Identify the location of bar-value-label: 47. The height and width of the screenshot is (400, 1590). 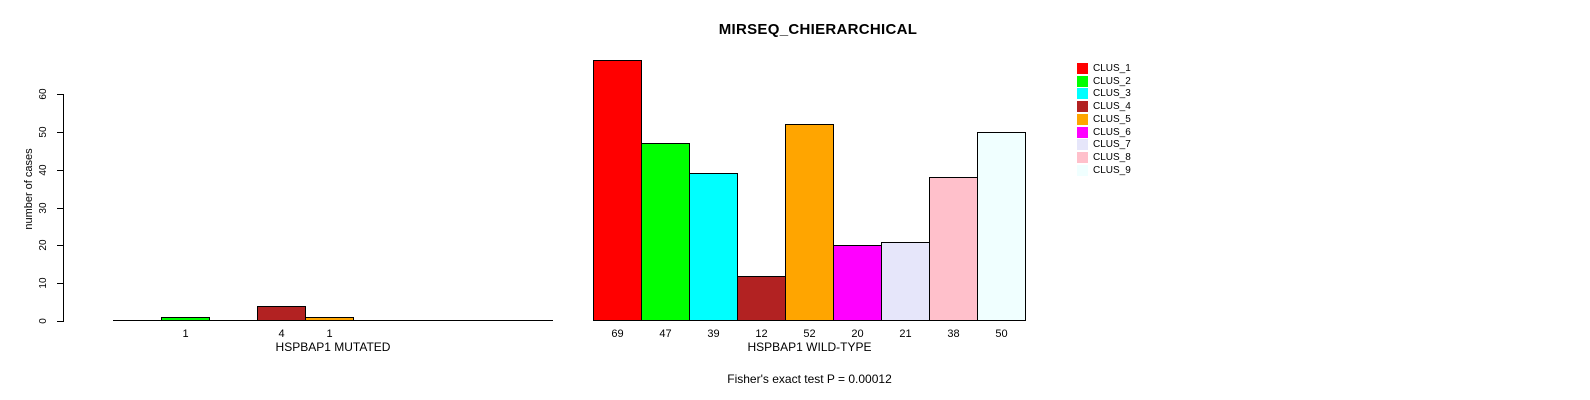
(665, 334).